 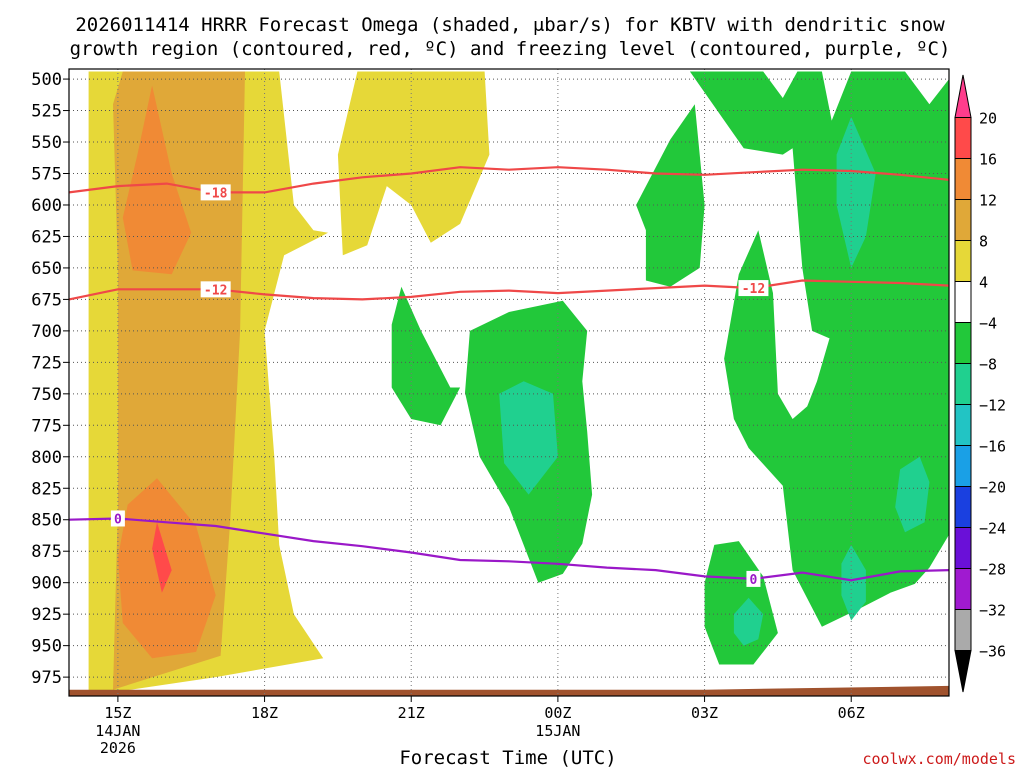 What do you see at coordinates (939, 759) in the screenshot?
I see `site-credit: coolwx.com/models` at bounding box center [939, 759].